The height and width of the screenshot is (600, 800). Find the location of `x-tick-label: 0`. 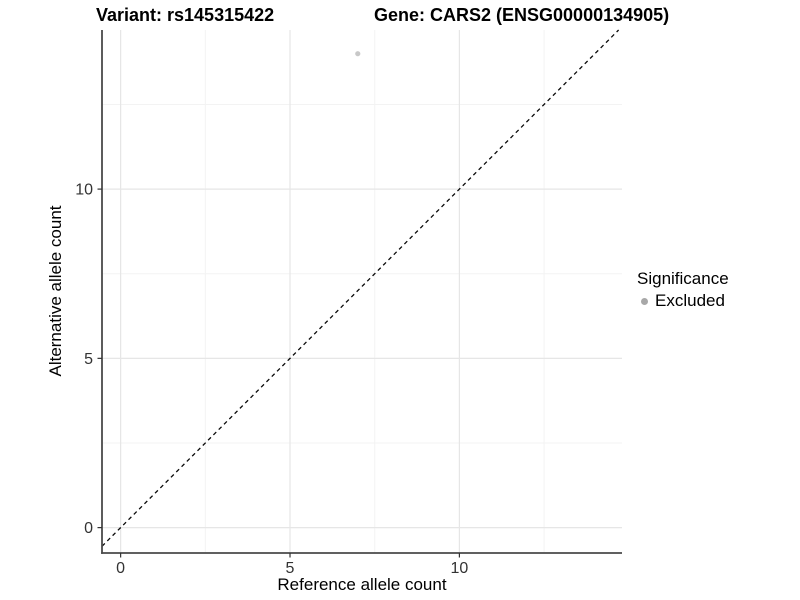

x-tick-label: 0 is located at coordinates (120, 568).